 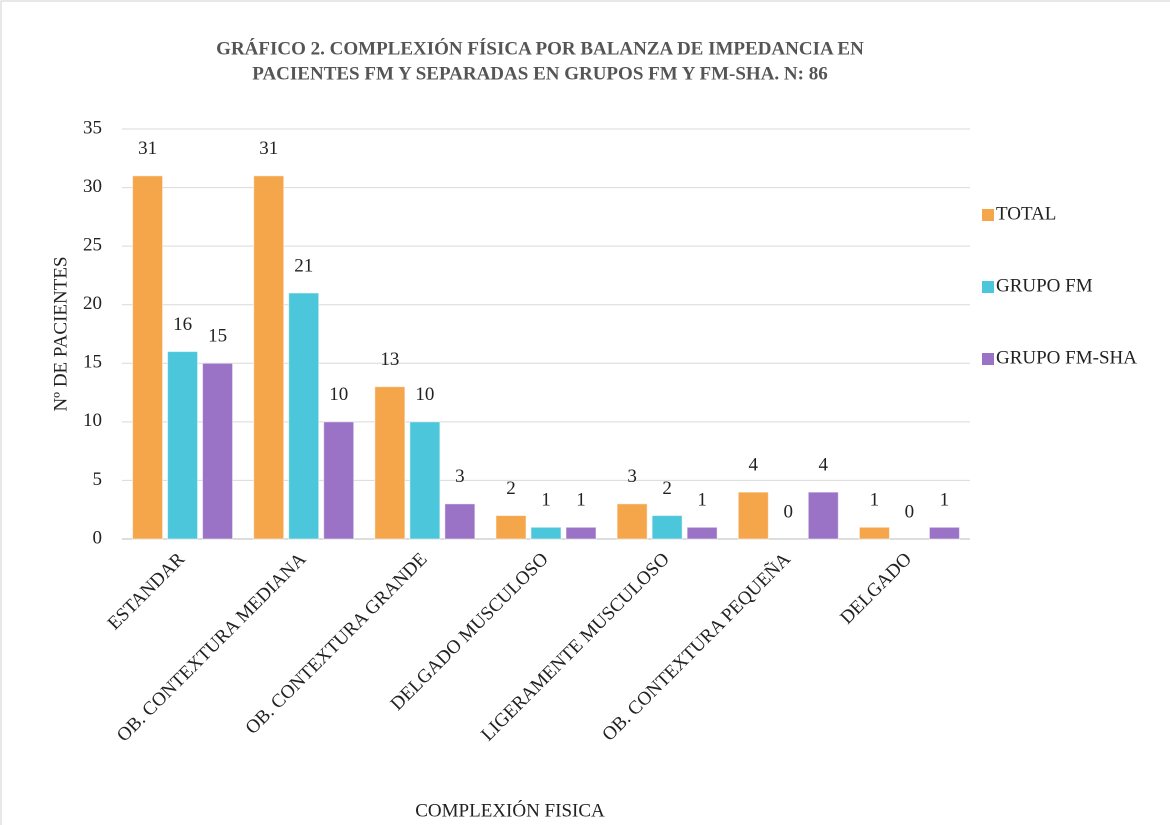 I want to click on y-tick-label: 30, so click(x=92, y=186).